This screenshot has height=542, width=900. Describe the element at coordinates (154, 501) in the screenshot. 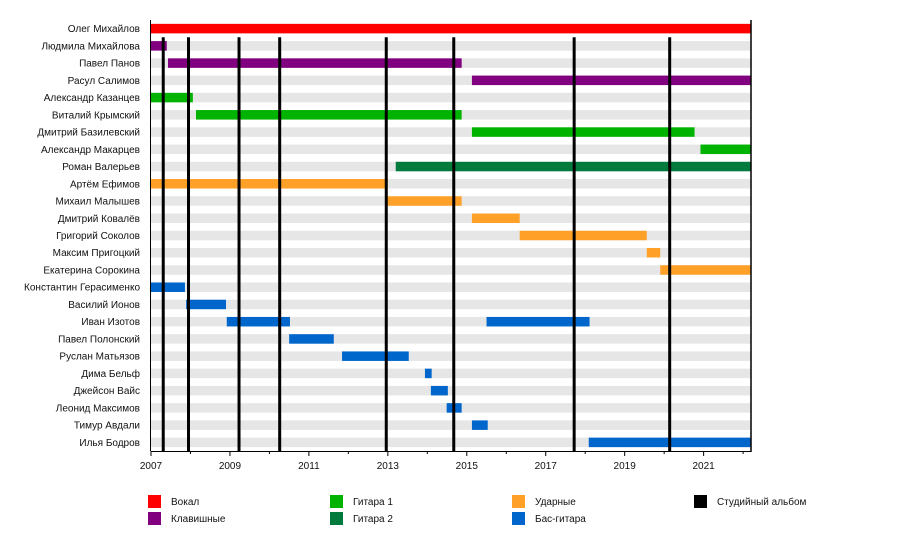

I see `legend-swatch-vocals` at that location.